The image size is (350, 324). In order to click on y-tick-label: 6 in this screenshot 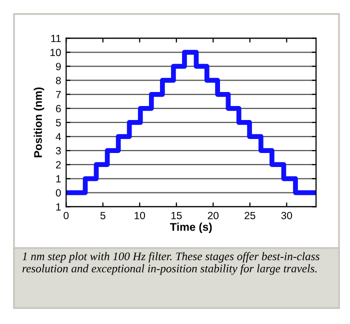, I will do `click(58, 108)`.